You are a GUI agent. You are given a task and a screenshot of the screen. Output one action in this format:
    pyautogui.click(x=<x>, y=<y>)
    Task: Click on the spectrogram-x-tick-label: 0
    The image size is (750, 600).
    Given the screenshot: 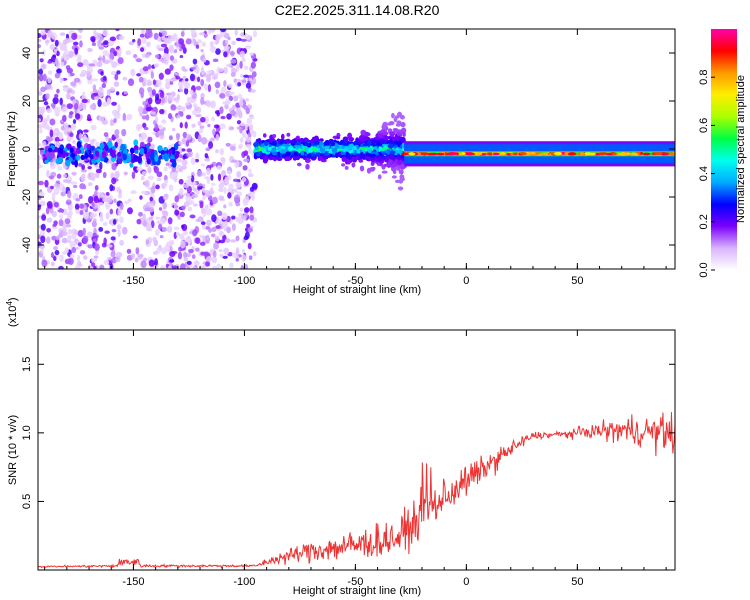 What is the action you would take?
    pyautogui.click(x=466, y=281)
    